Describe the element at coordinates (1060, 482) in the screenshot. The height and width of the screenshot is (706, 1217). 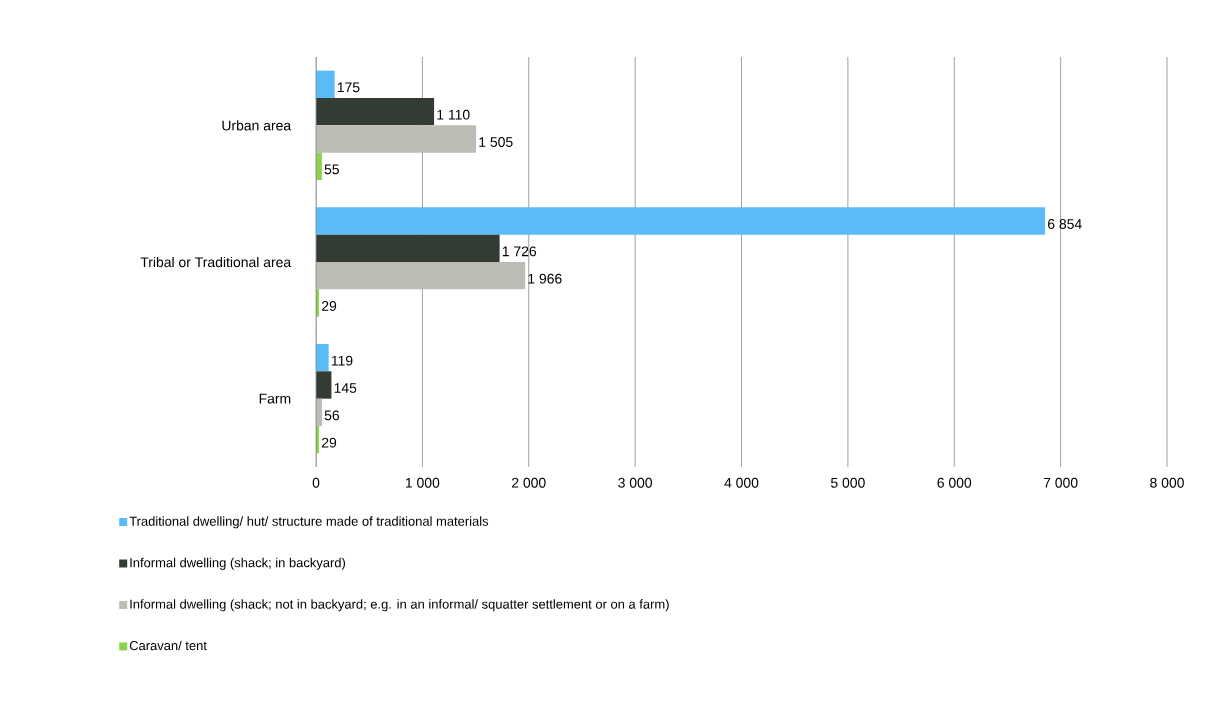
I see `x-tick-label: 7 000` at that location.